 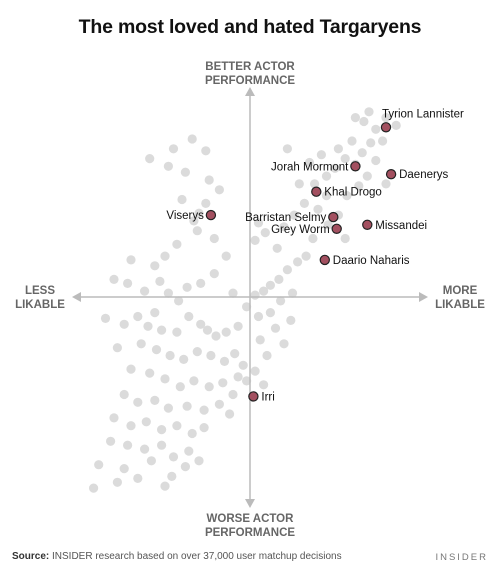 I want to click on label-viserys: Viserys, so click(x=185, y=216).